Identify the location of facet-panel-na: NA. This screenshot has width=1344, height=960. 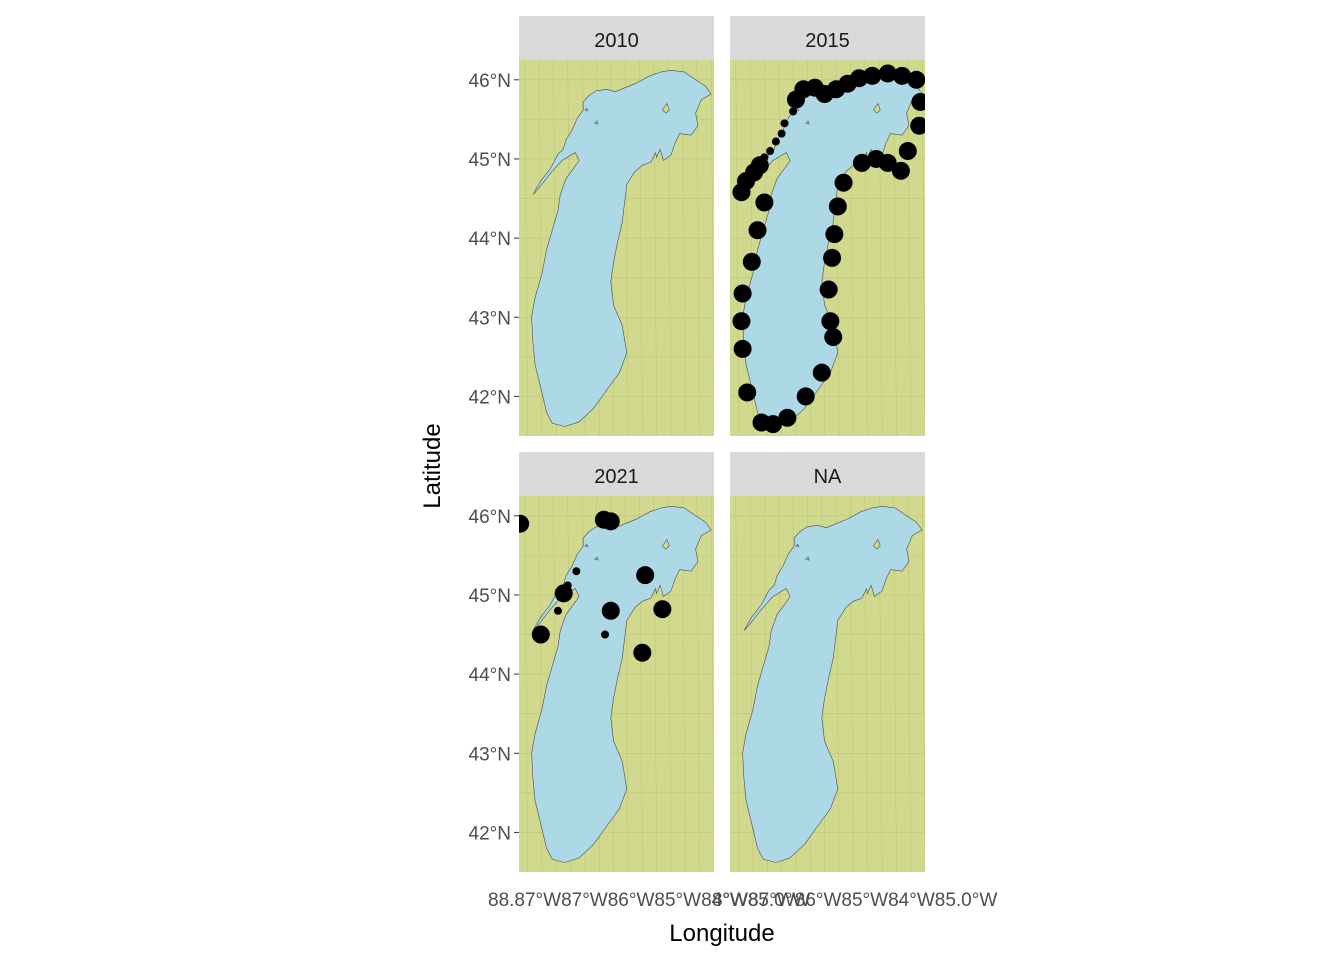
(827, 662).